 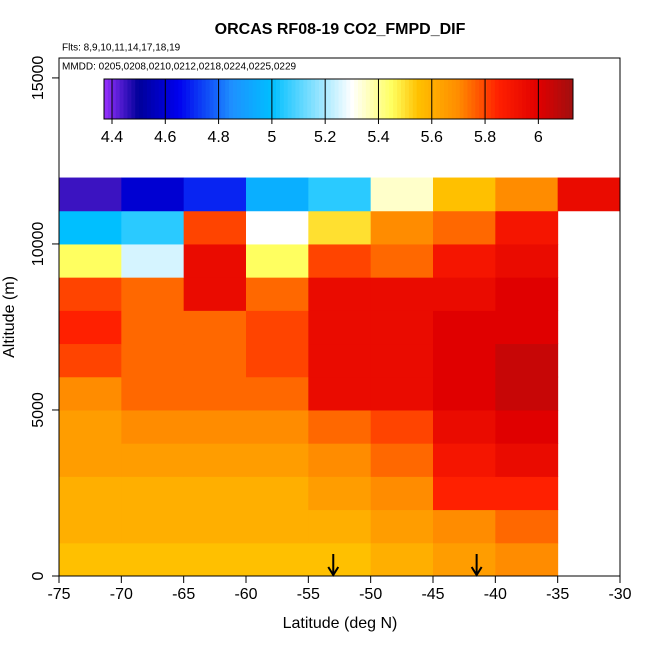 What do you see at coordinates (432, 137) in the screenshot?
I see `colorbar-tick-label: 5.6` at bounding box center [432, 137].